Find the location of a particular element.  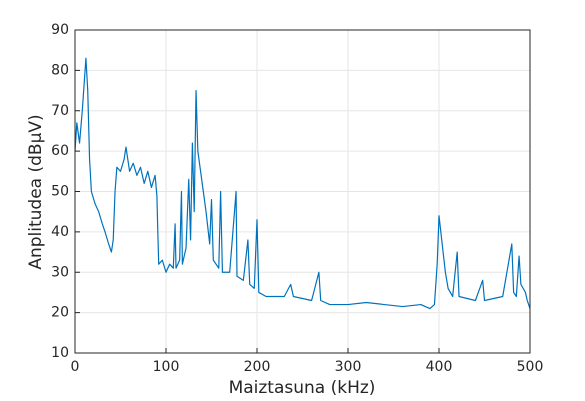

x-axis-label: Maiztasuna (kHz) is located at coordinates (302, 388).